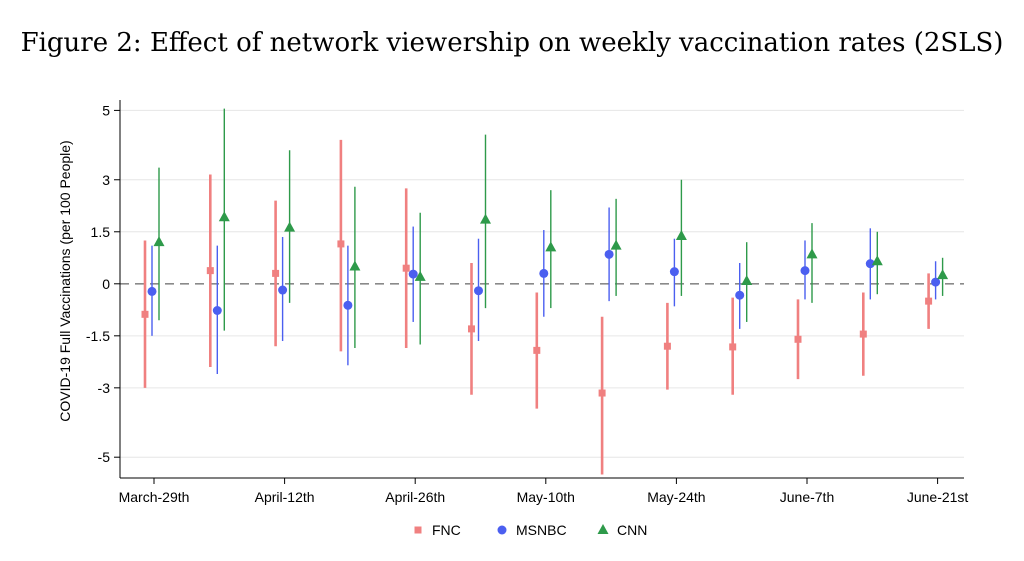 This screenshot has height=561, width=1024. What do you see at coordinates (104, 388) in the screenshot?
I see `y-tick-label: -3` at bounding box center [104, 388].